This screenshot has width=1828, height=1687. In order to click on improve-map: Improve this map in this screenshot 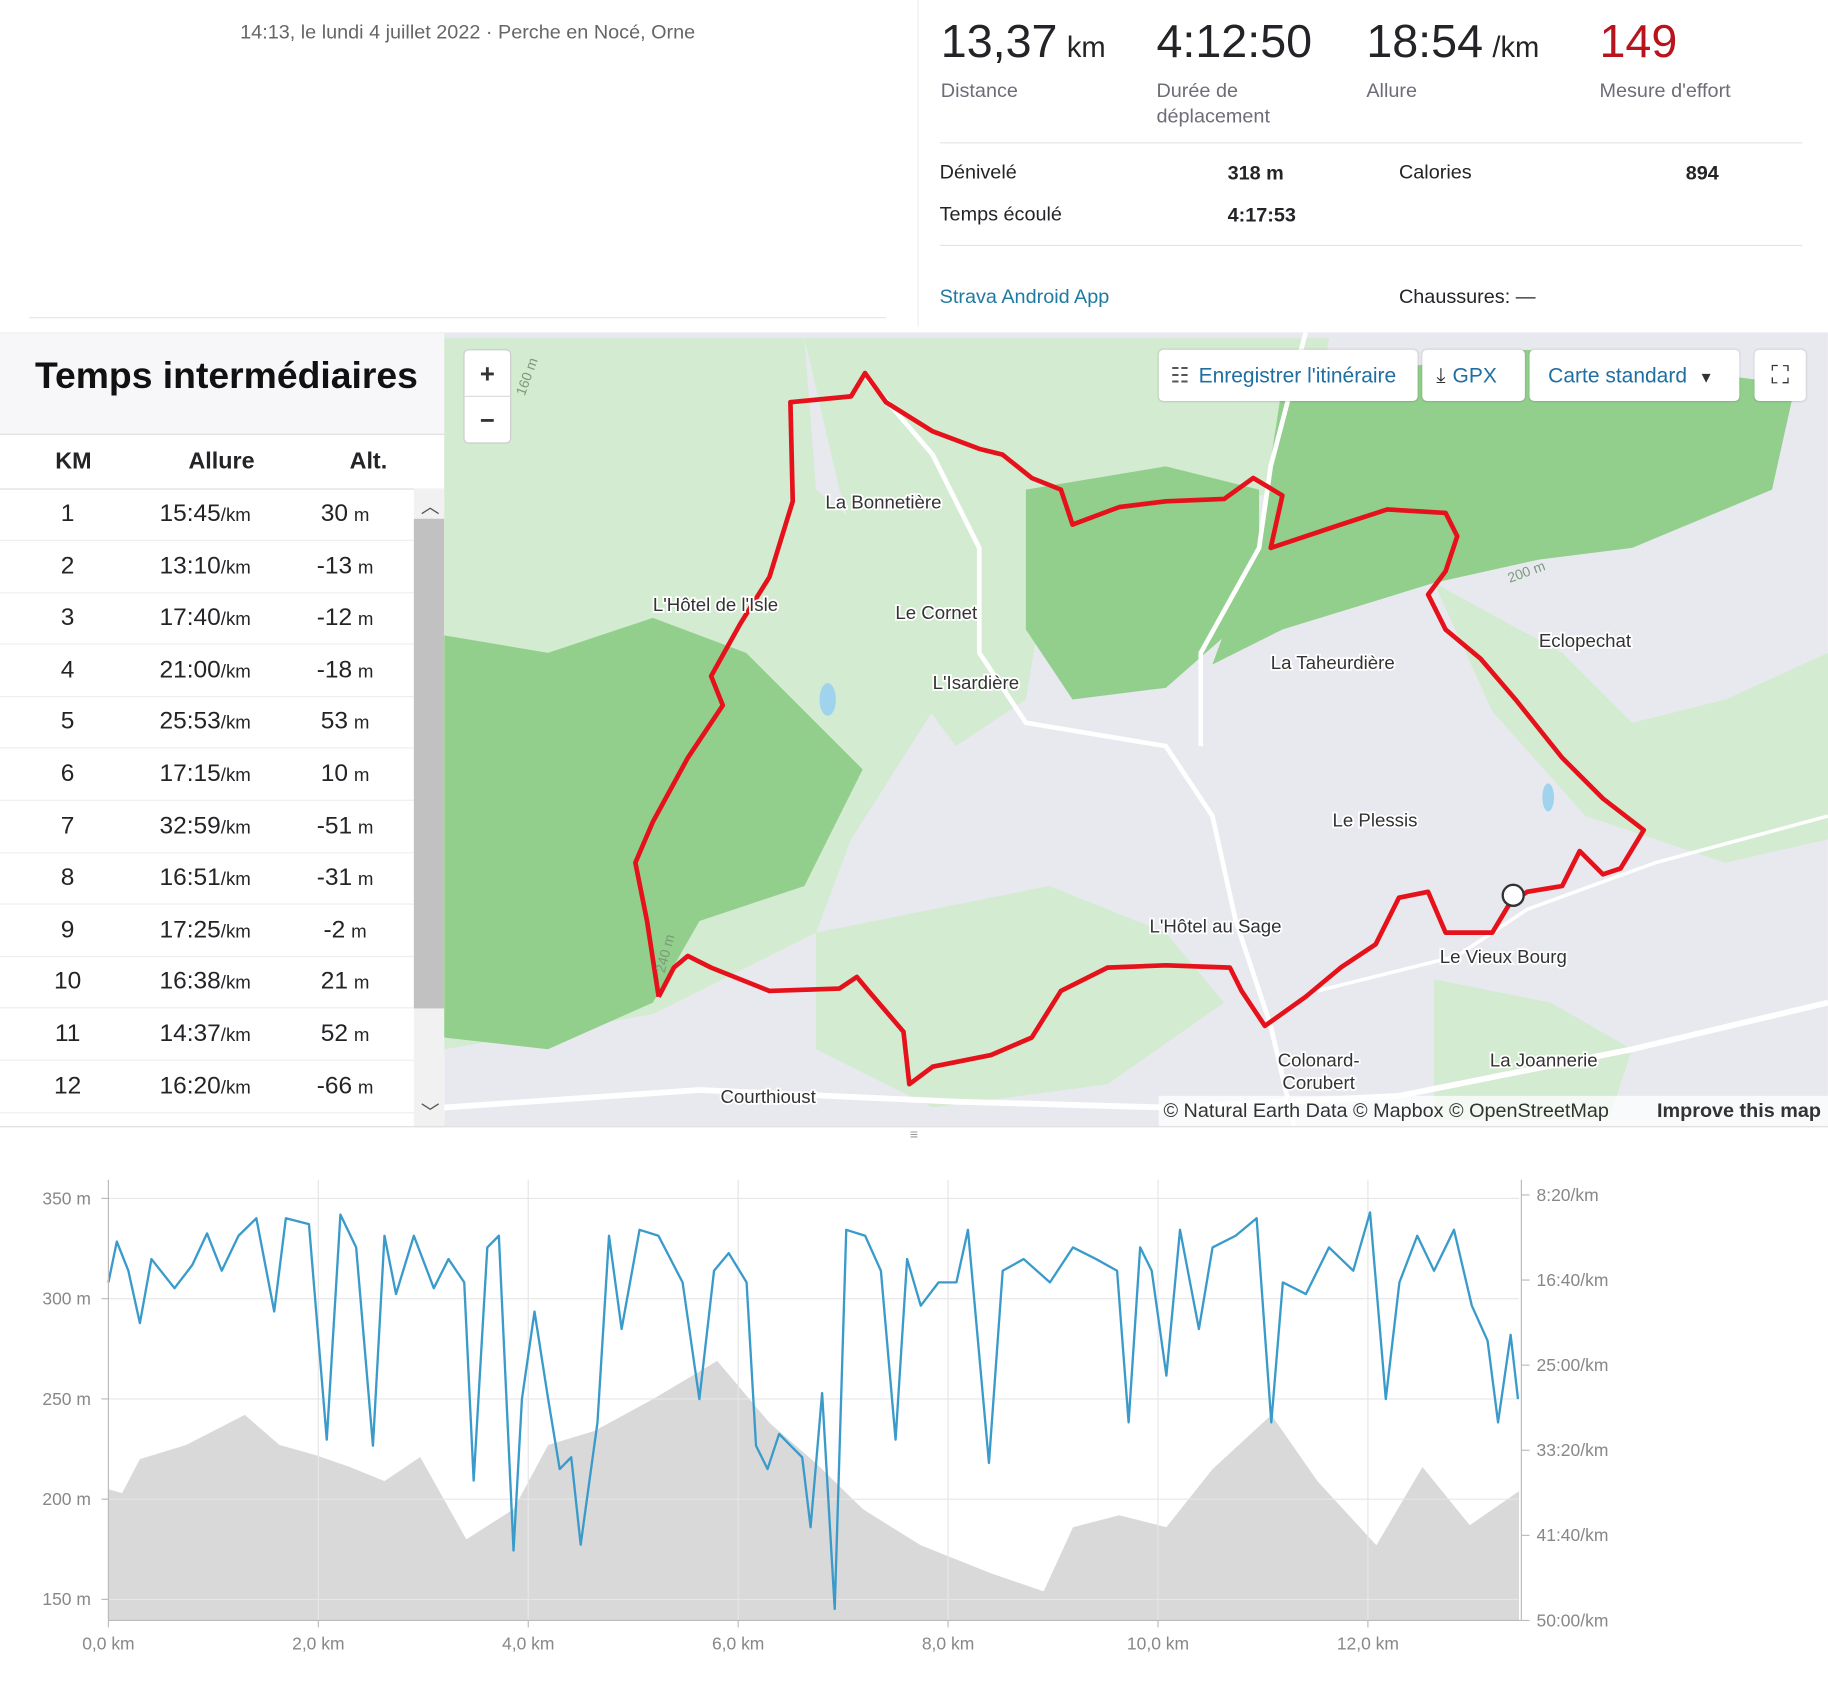, I will do `click(1739, 1111)`.